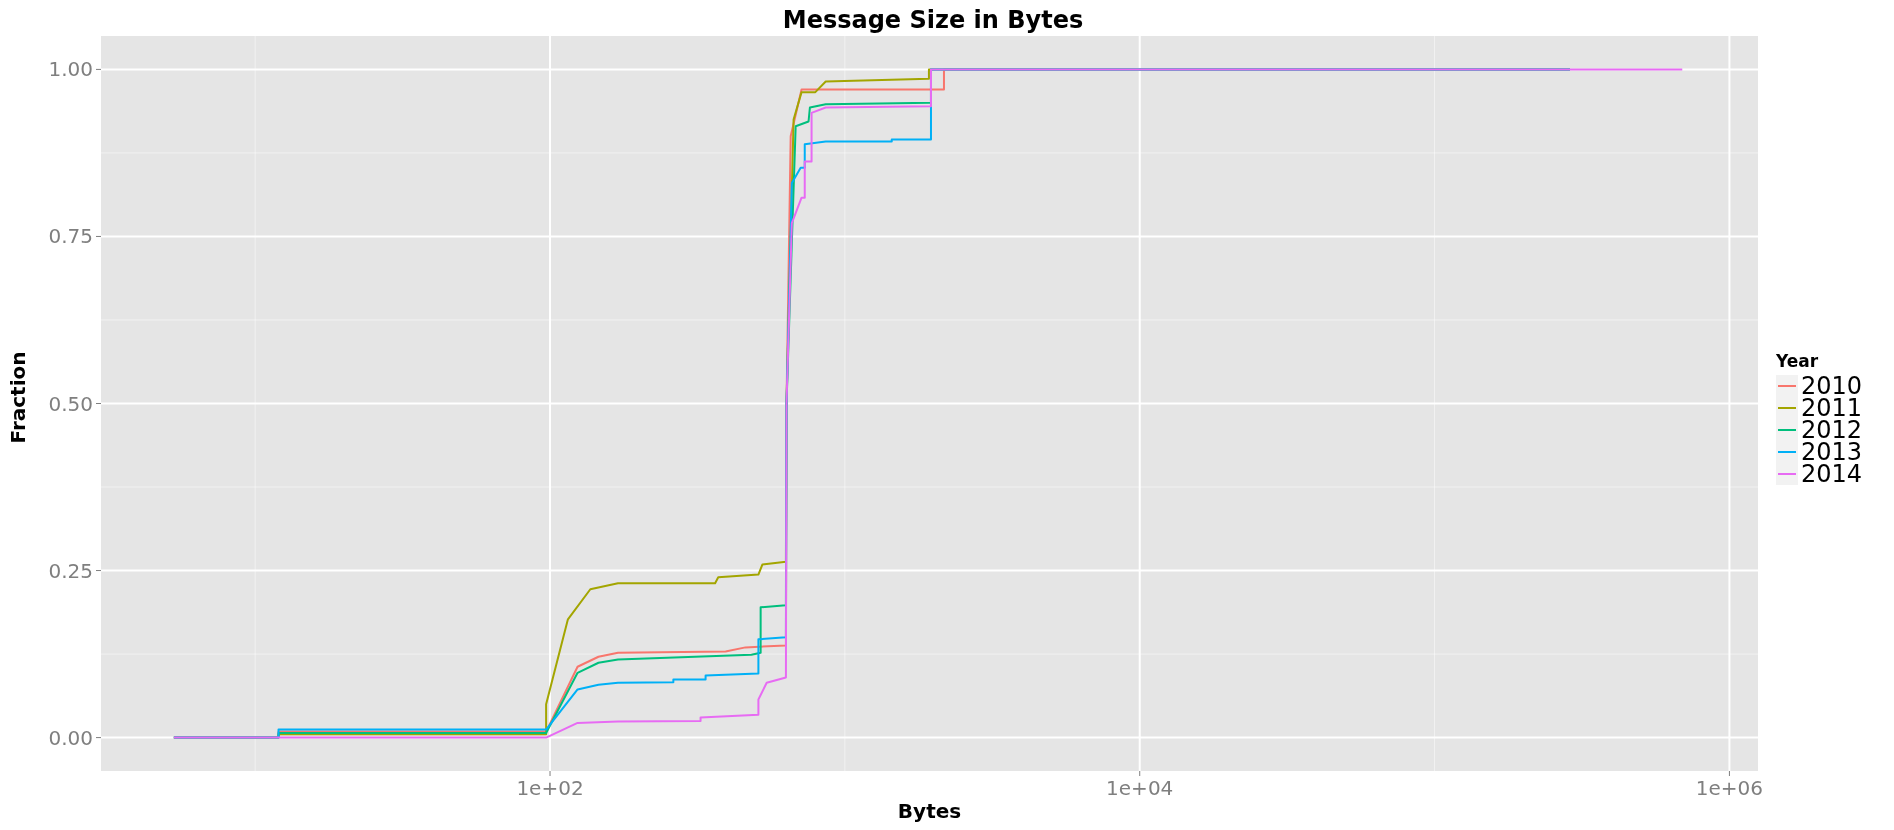 This screenshot has height=830, width=1894. Describe the element at coordinates (1729, 788) in the screenshot. I see `x-tick-label: 1e+06` at that location.